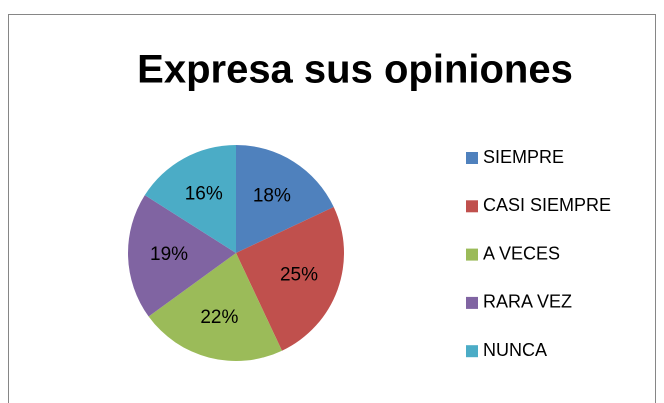 Image resolution: width=664 pixels, height=403 pixels. Describe the element at coordinates (527, 302) in the screenshot. I see `legend-label: RARA VEZ` at that location.